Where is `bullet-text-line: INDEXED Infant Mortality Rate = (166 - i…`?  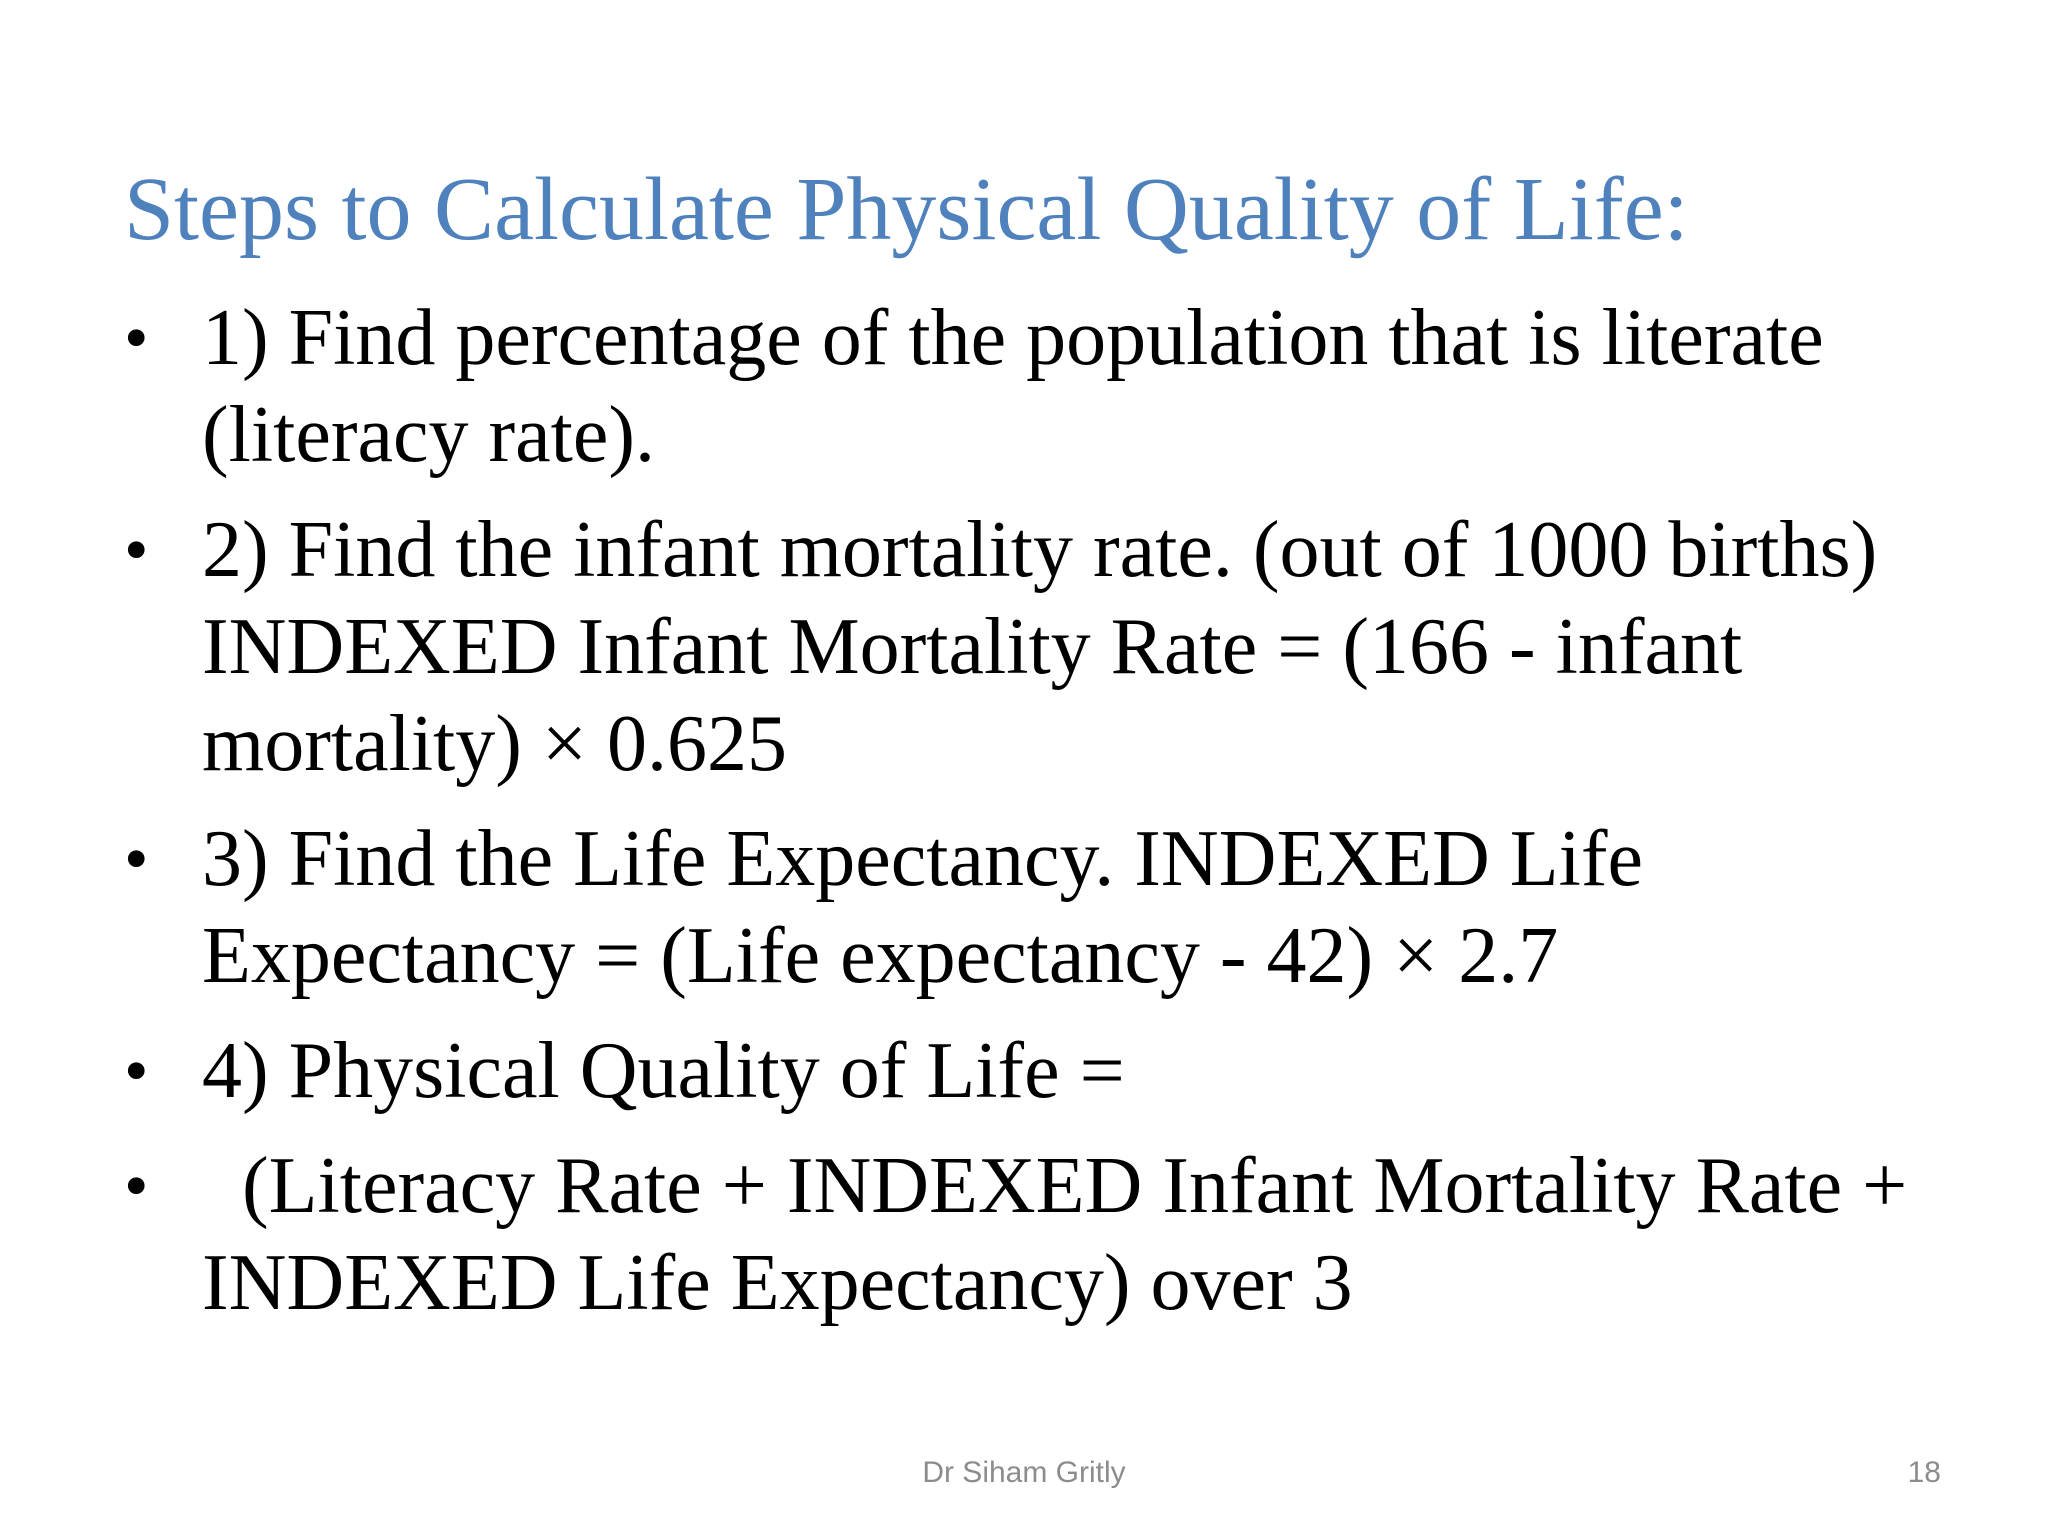 bullet-text-line: INDEXED Infant Mortality Rate = (166 - i… is located at coordinates (972, 647).